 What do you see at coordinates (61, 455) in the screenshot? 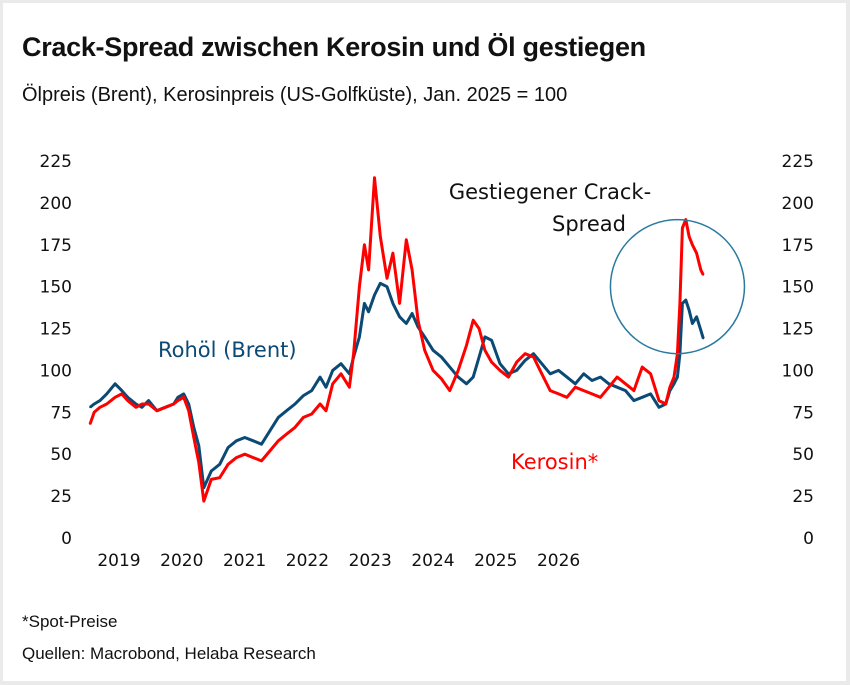
I see `y-tick-label-left: 50` at bounding box center [61, 455].